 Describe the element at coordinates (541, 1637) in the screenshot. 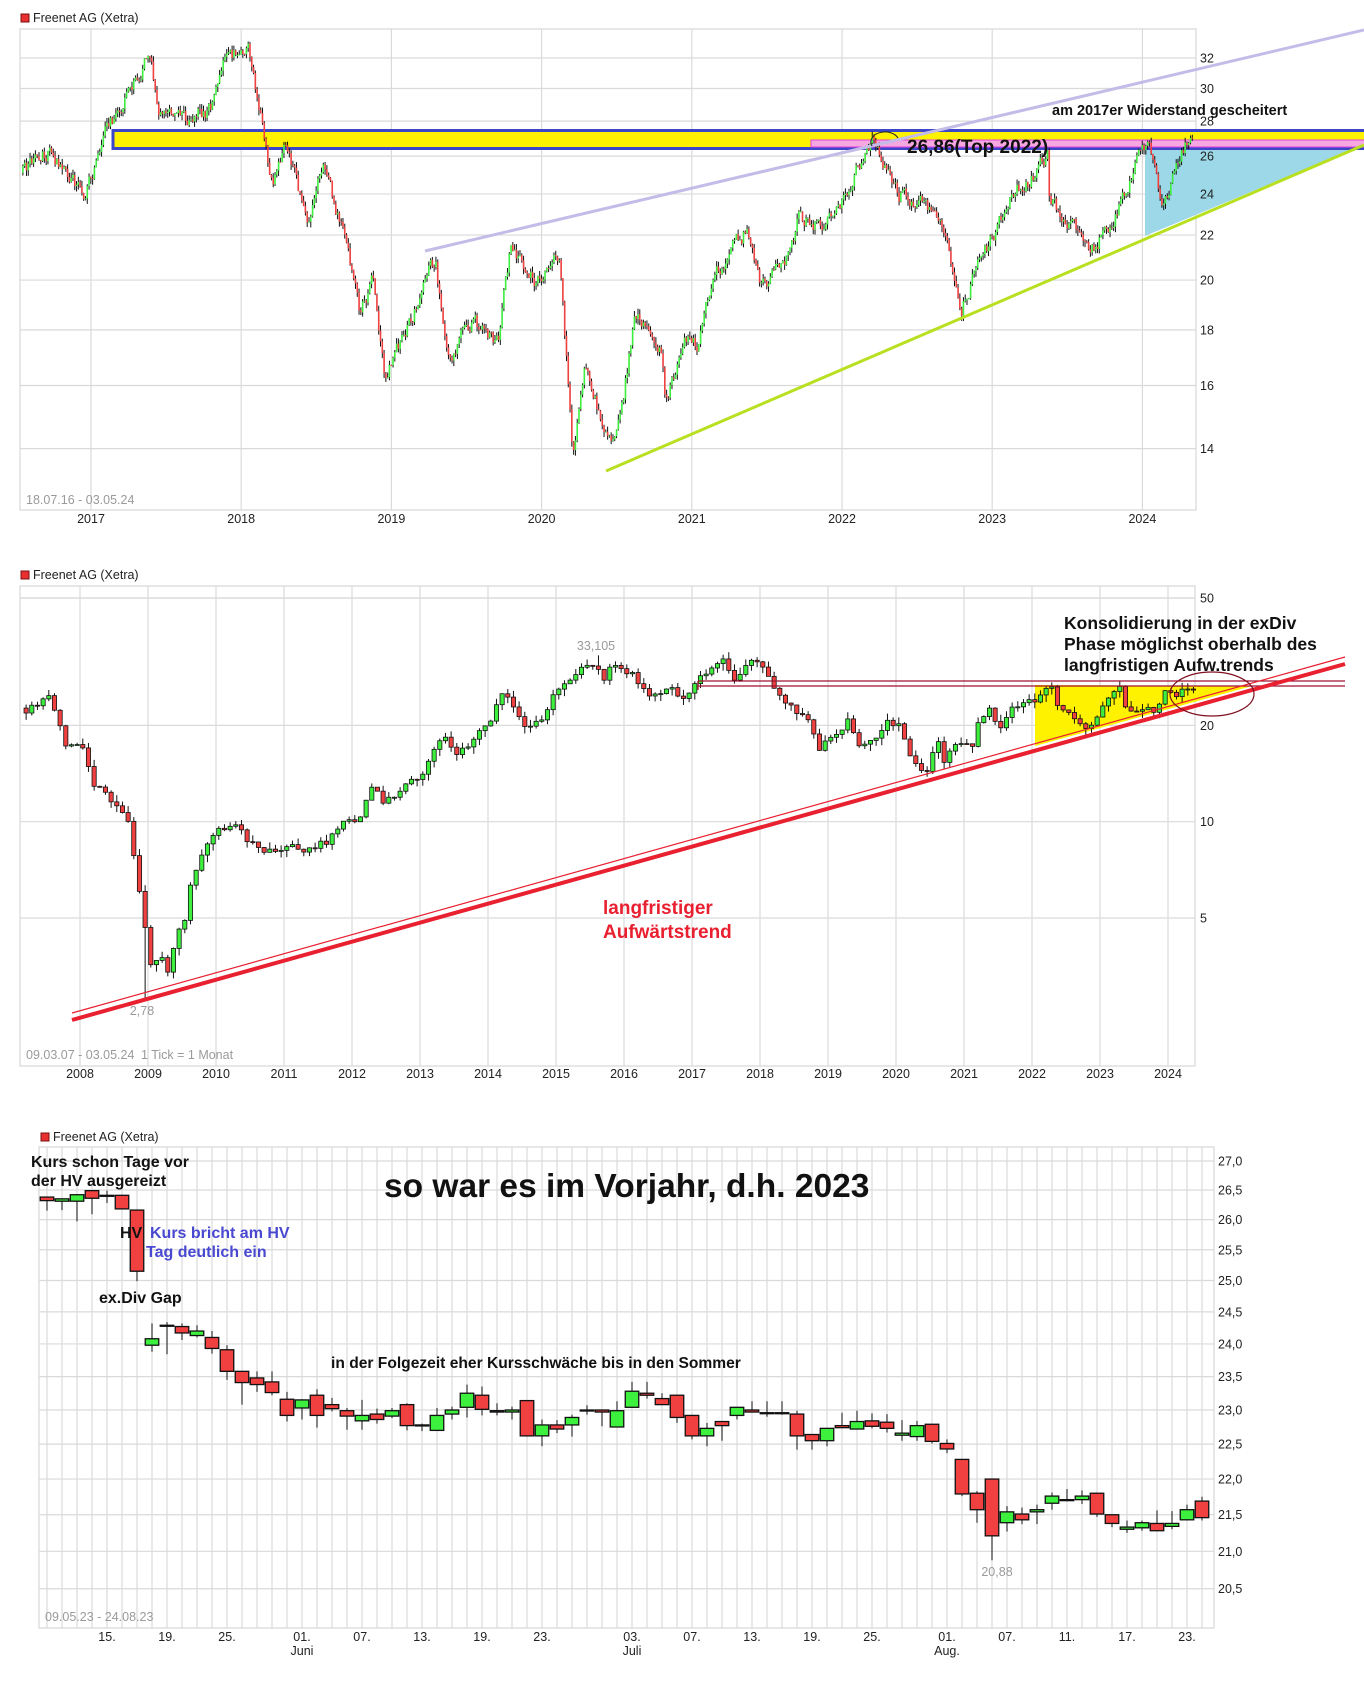

I see `x-tick-label: 23.` at that location.